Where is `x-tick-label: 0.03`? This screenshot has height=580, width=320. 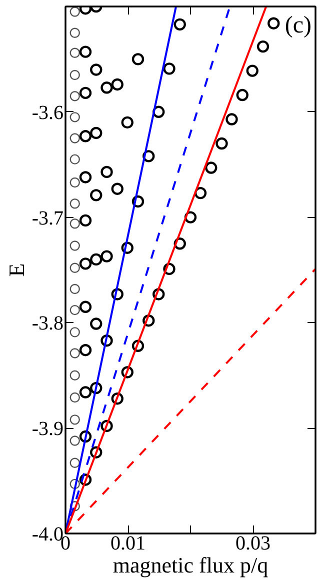 x-tick-label: 0.03 is located at coordinates (253, 543).